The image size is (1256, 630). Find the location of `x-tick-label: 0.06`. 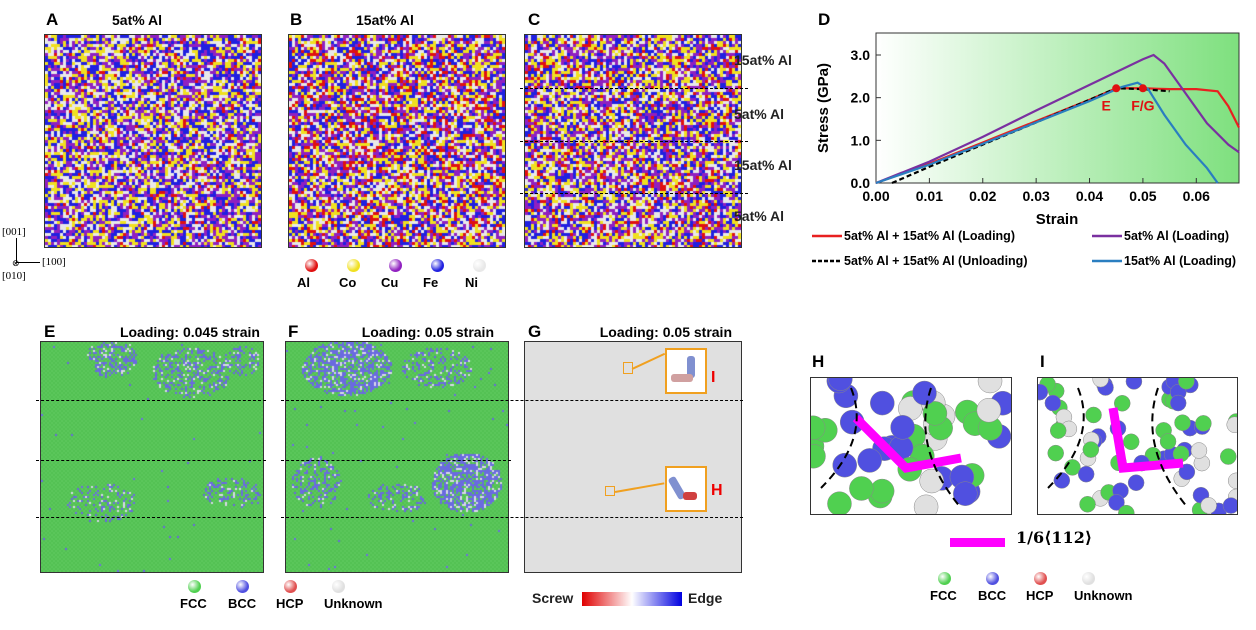

x-tick-label: 0.06 is located at coordinates (1196, 196).